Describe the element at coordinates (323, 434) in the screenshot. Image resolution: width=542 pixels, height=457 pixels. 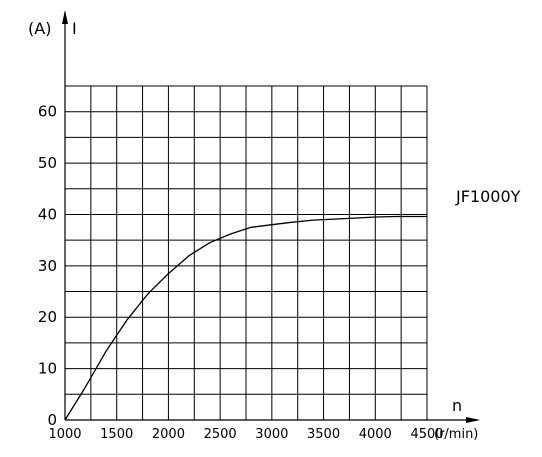
I see `x-tick-label: 3500` at that location.